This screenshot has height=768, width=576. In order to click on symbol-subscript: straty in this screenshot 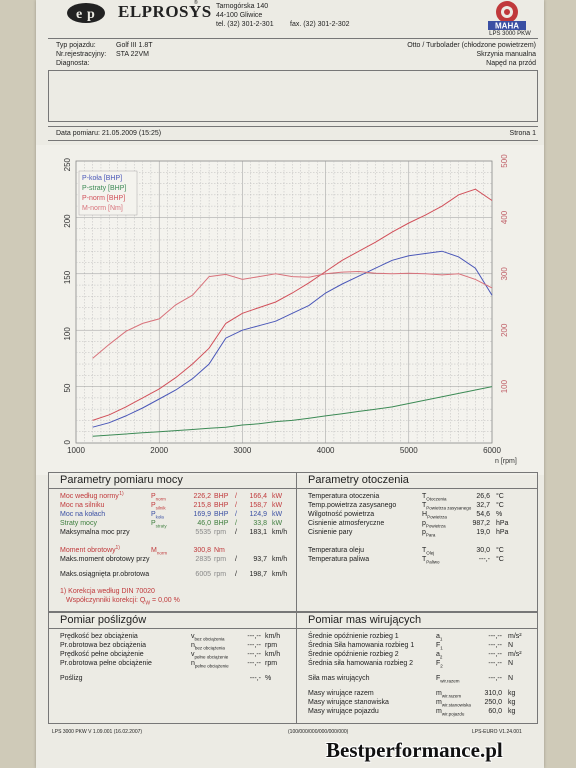, I will do `click(161, 526)`.